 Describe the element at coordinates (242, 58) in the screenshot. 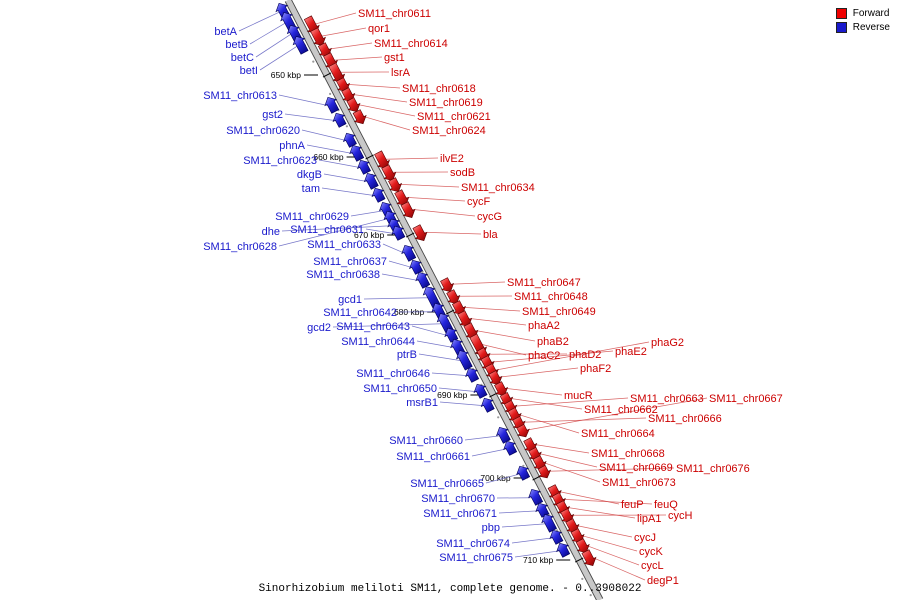

I see `gene-label: betC` at that location.